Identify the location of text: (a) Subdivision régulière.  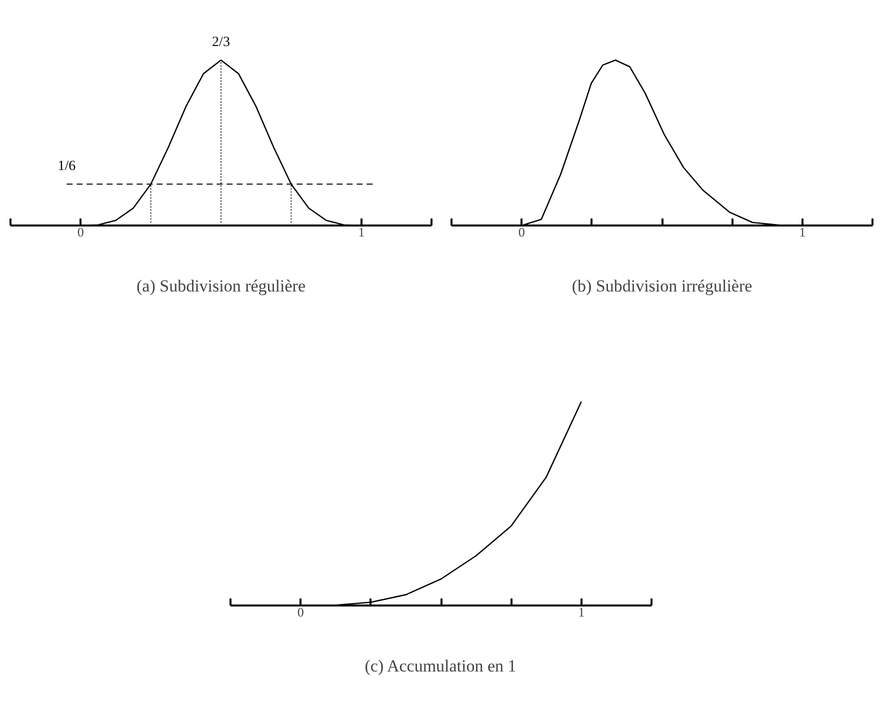
(221, 286).